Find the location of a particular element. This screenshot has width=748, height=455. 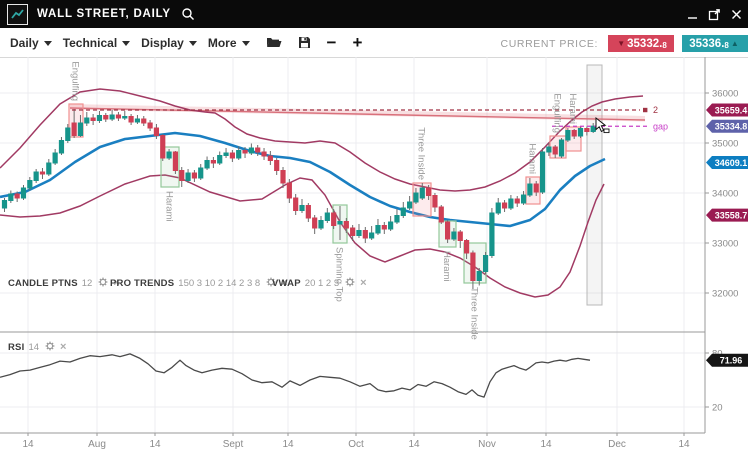

x-axis-label: 14 is located at coordinates (155, 444).